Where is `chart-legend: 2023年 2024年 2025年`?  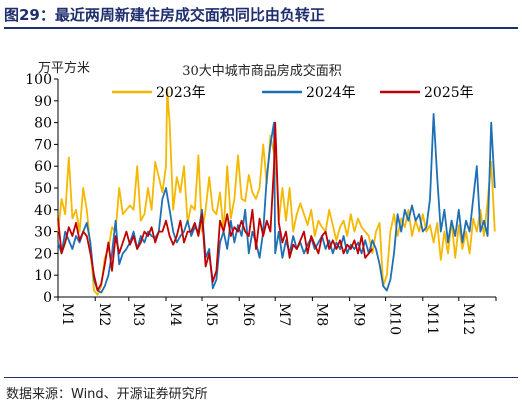 chart-legend: 2023年 2024年 2025年 is located at coordinates (293, 93).